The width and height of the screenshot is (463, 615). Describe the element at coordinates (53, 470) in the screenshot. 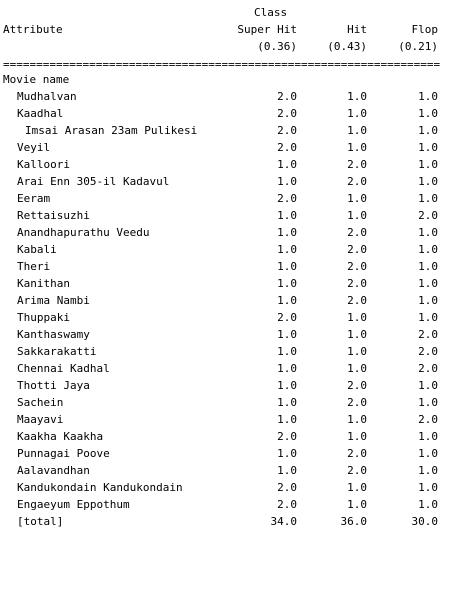

I see `movie-name: Aalavandhan` at that location.